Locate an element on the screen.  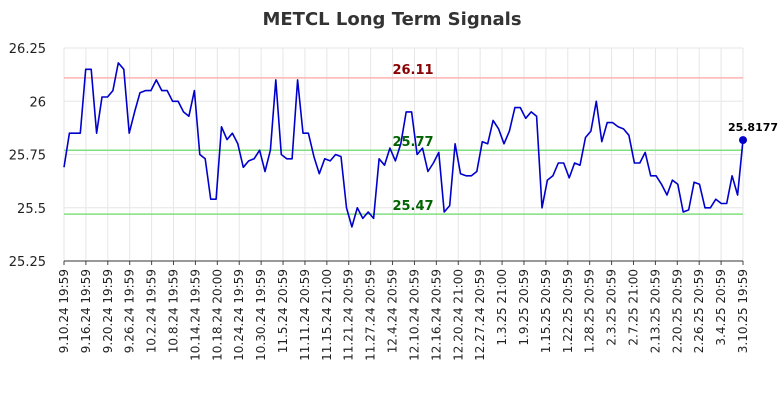
x-tick-label: 1.28.25 20:59 is located at coordinates (590, 311).